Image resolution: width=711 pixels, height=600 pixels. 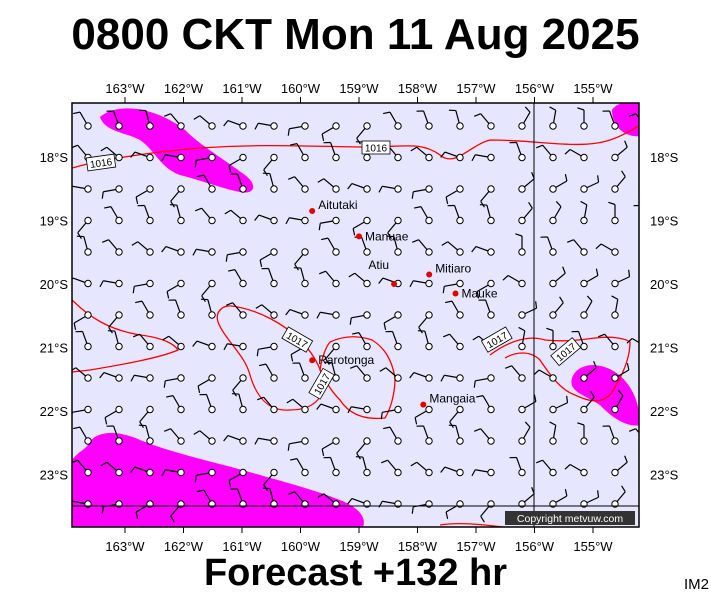 What do you see at coordinates (54, 348) in the screenshot?
I see `lat-label-left: 21°S` at bounding box center [54, 348].